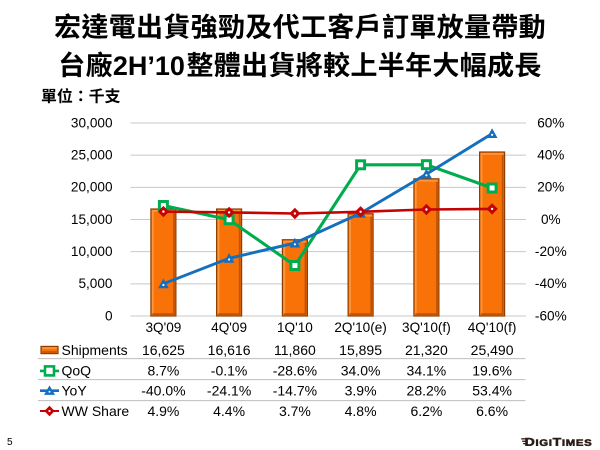 This screenshot has width=600, height=450. I want to click on svg-text: -40.0%, so click(163, 391).